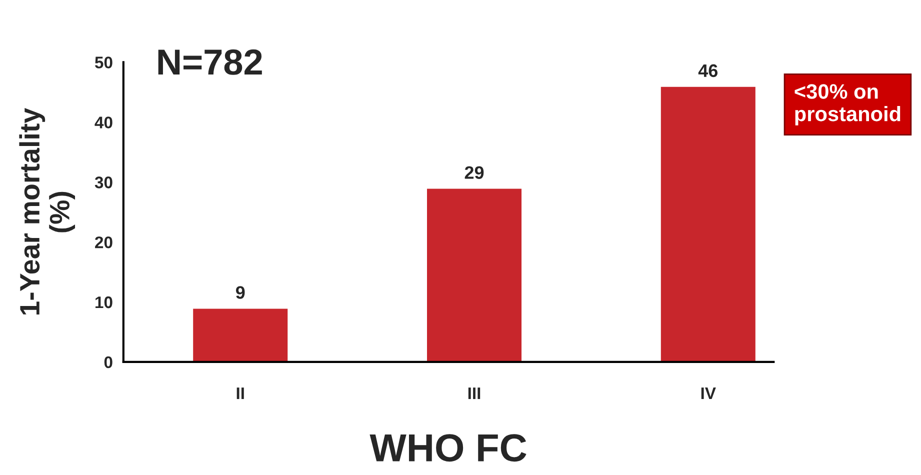  I want to click on x-tick-label: III, so click(474, 394).